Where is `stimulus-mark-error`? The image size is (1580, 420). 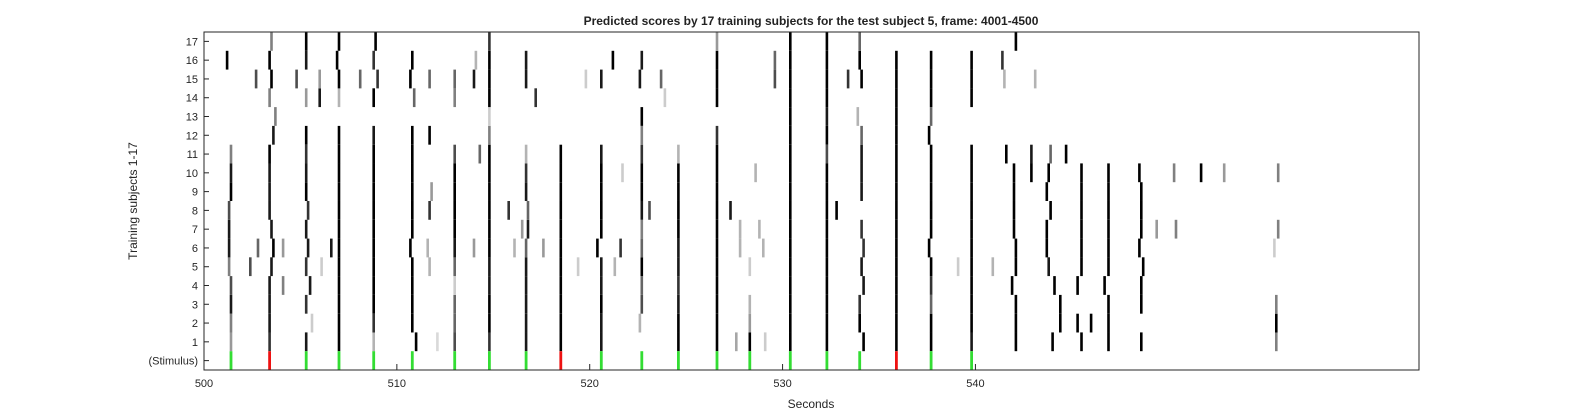
stimulus-mark-error is located at coordinates (269, 360).